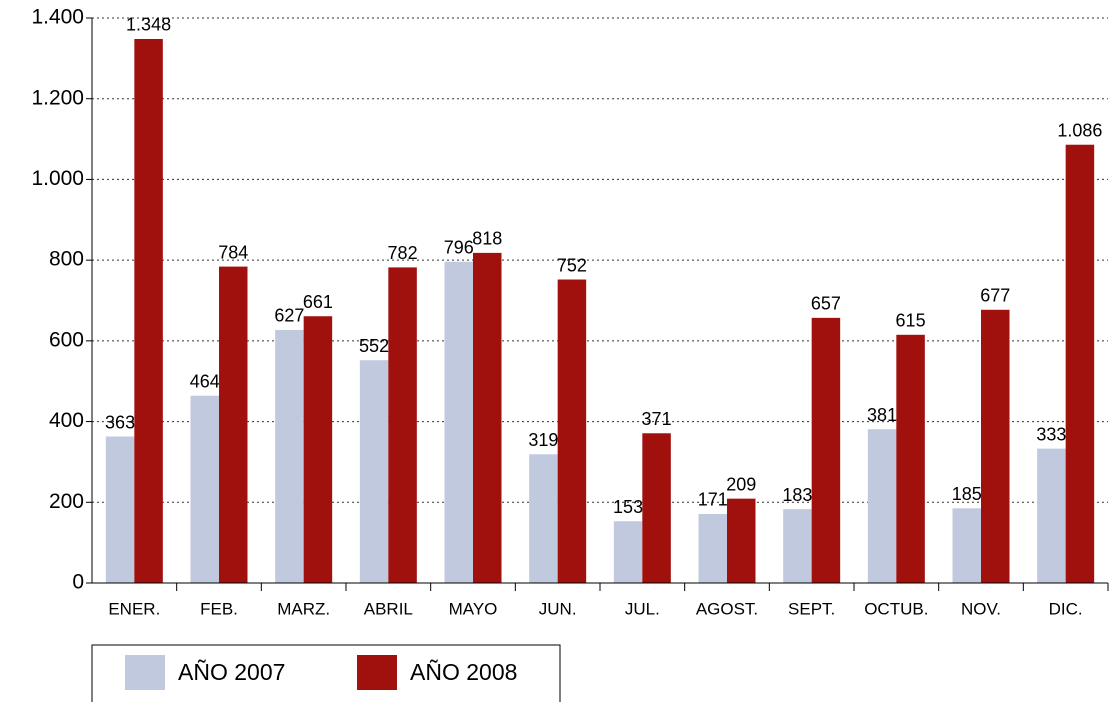  Describe the element at coordinates (326, 673) in the screenshot. I see `legend-box` at that location.